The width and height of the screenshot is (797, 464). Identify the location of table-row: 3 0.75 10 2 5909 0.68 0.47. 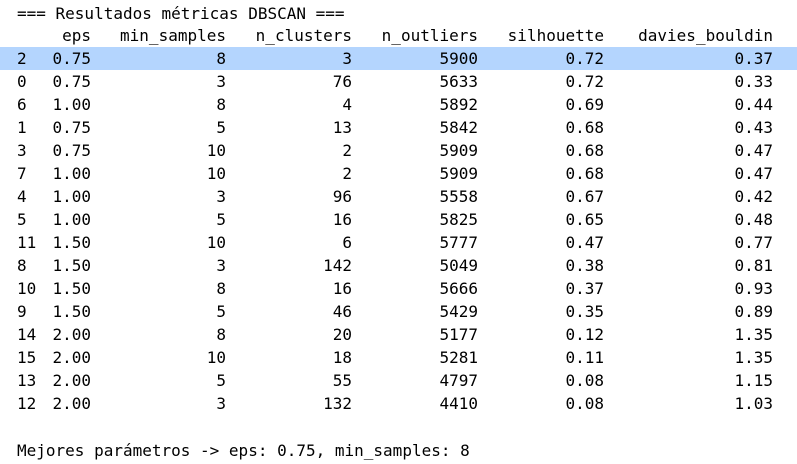
(398, 150).